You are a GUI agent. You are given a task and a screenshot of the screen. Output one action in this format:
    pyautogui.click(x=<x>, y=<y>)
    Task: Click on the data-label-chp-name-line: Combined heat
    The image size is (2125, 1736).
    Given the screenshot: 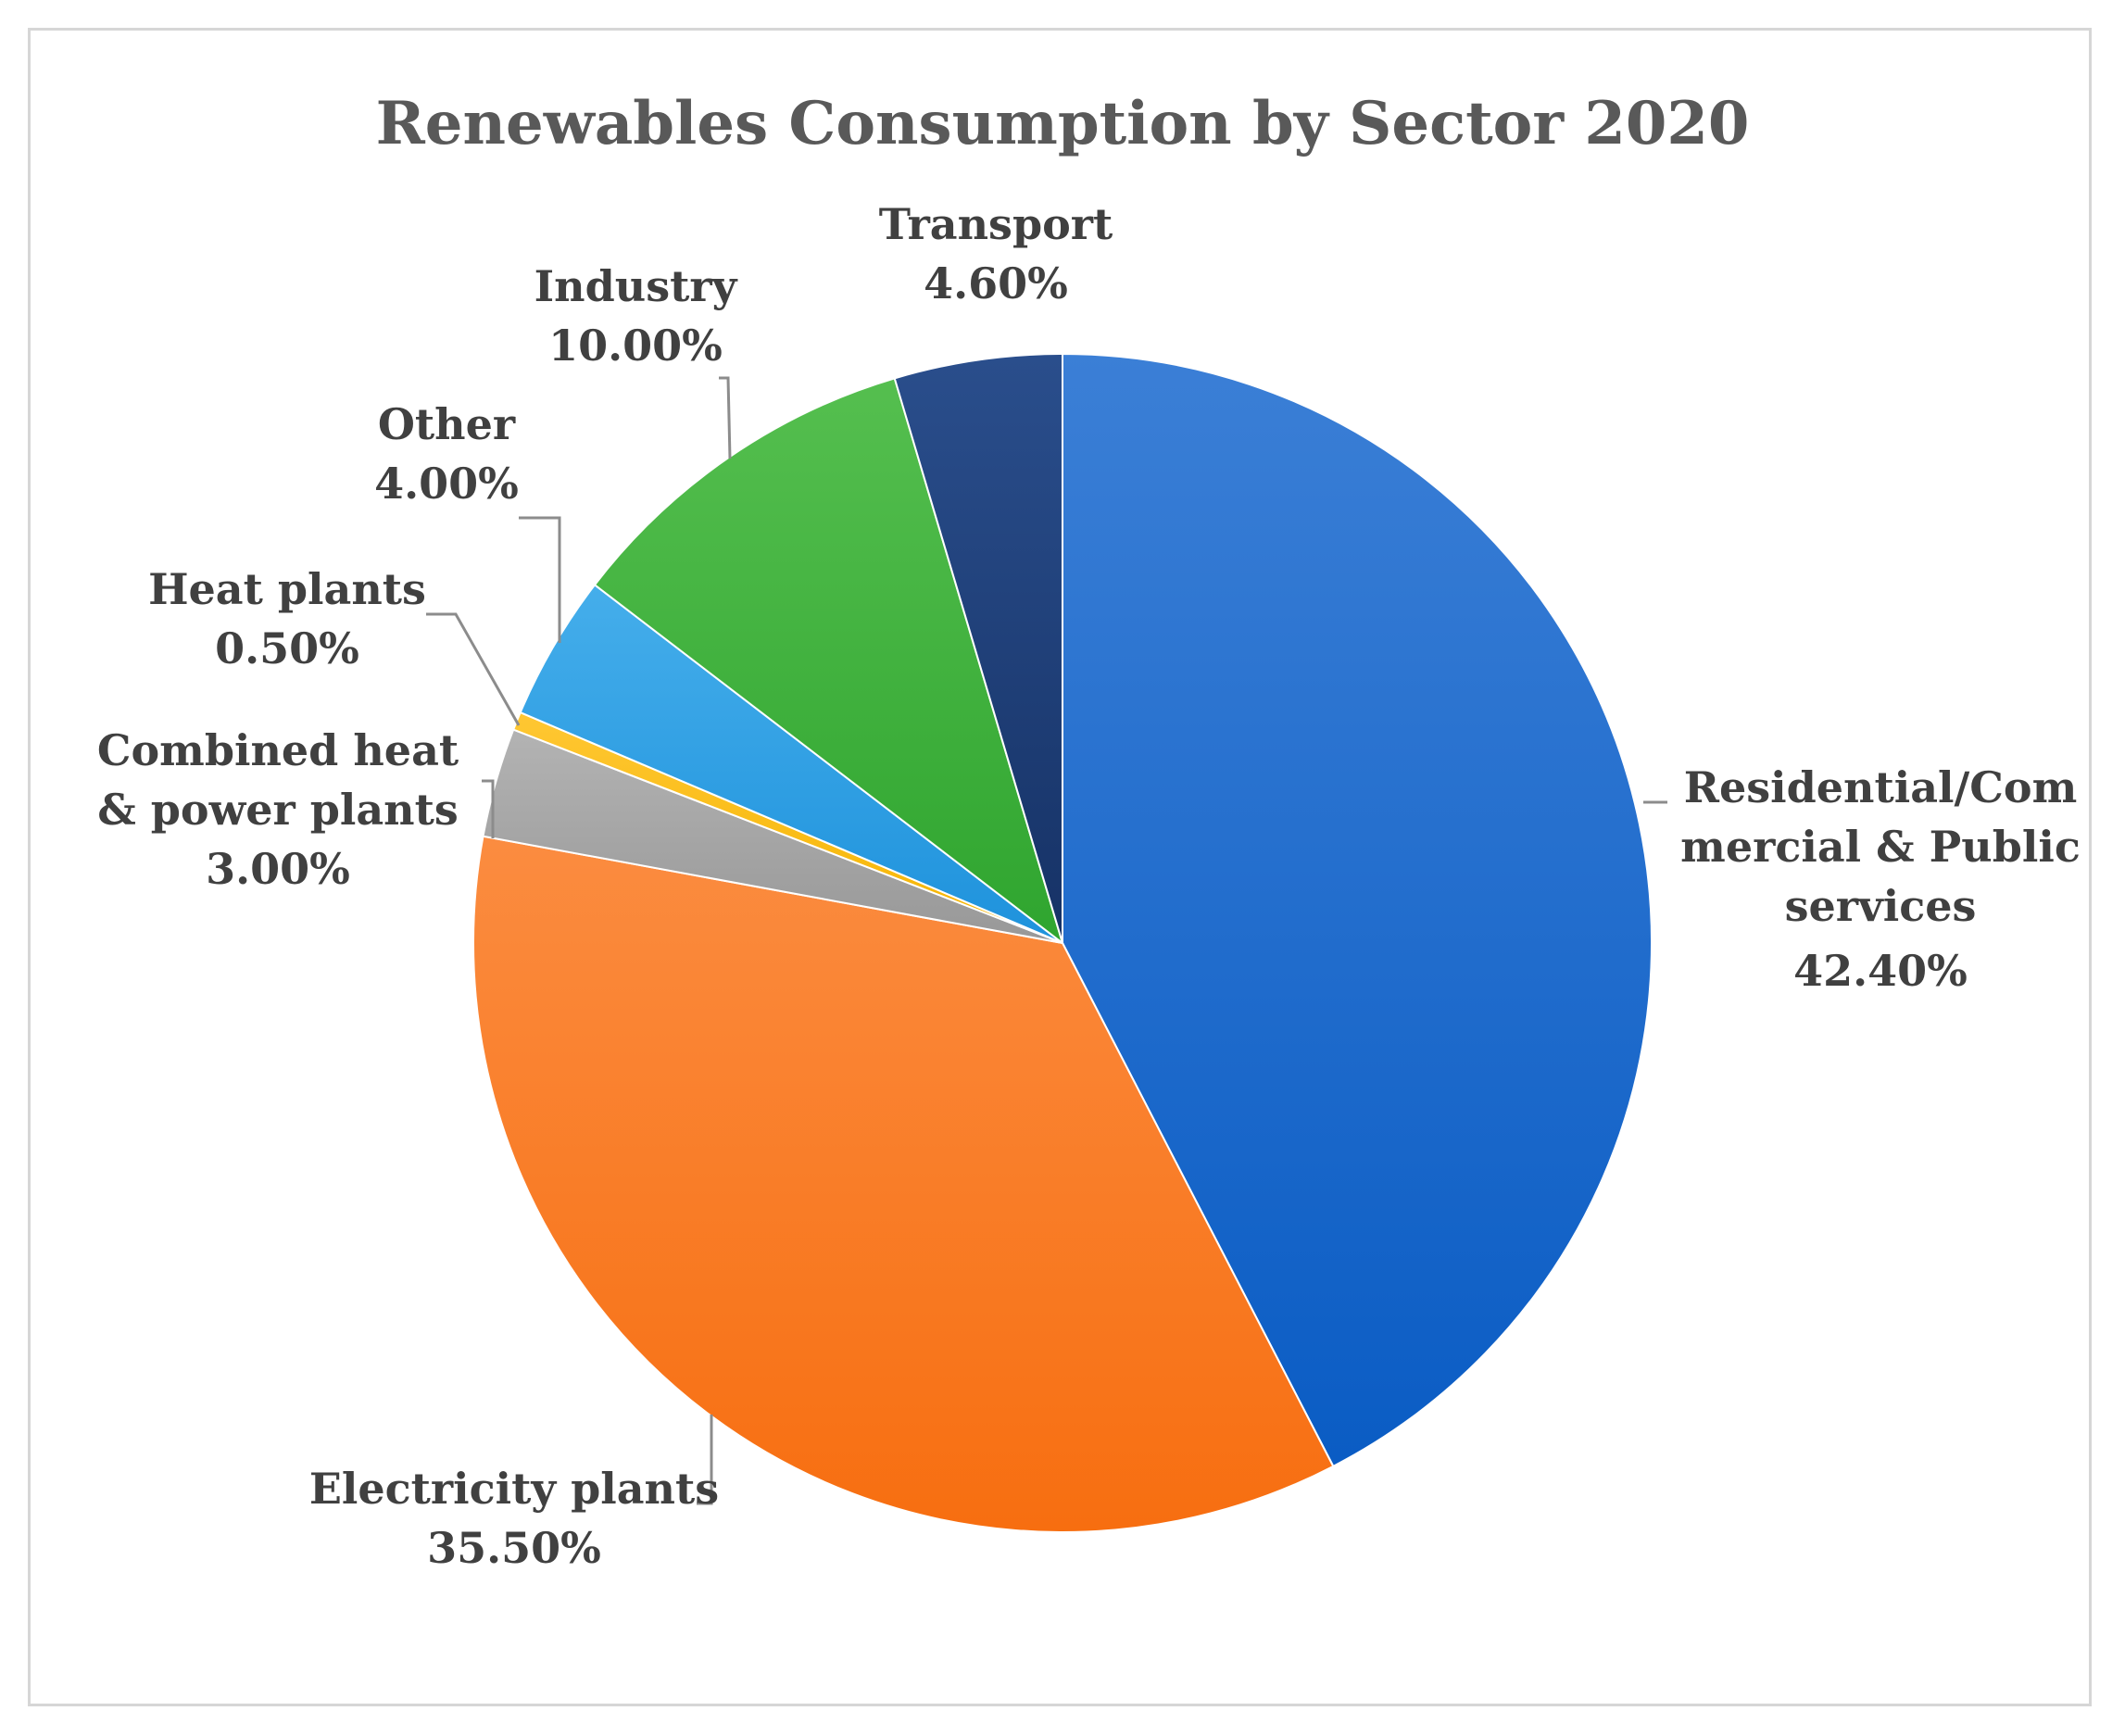 What is the action you would take?
    pyautogui.click(x=278, y=750)
    